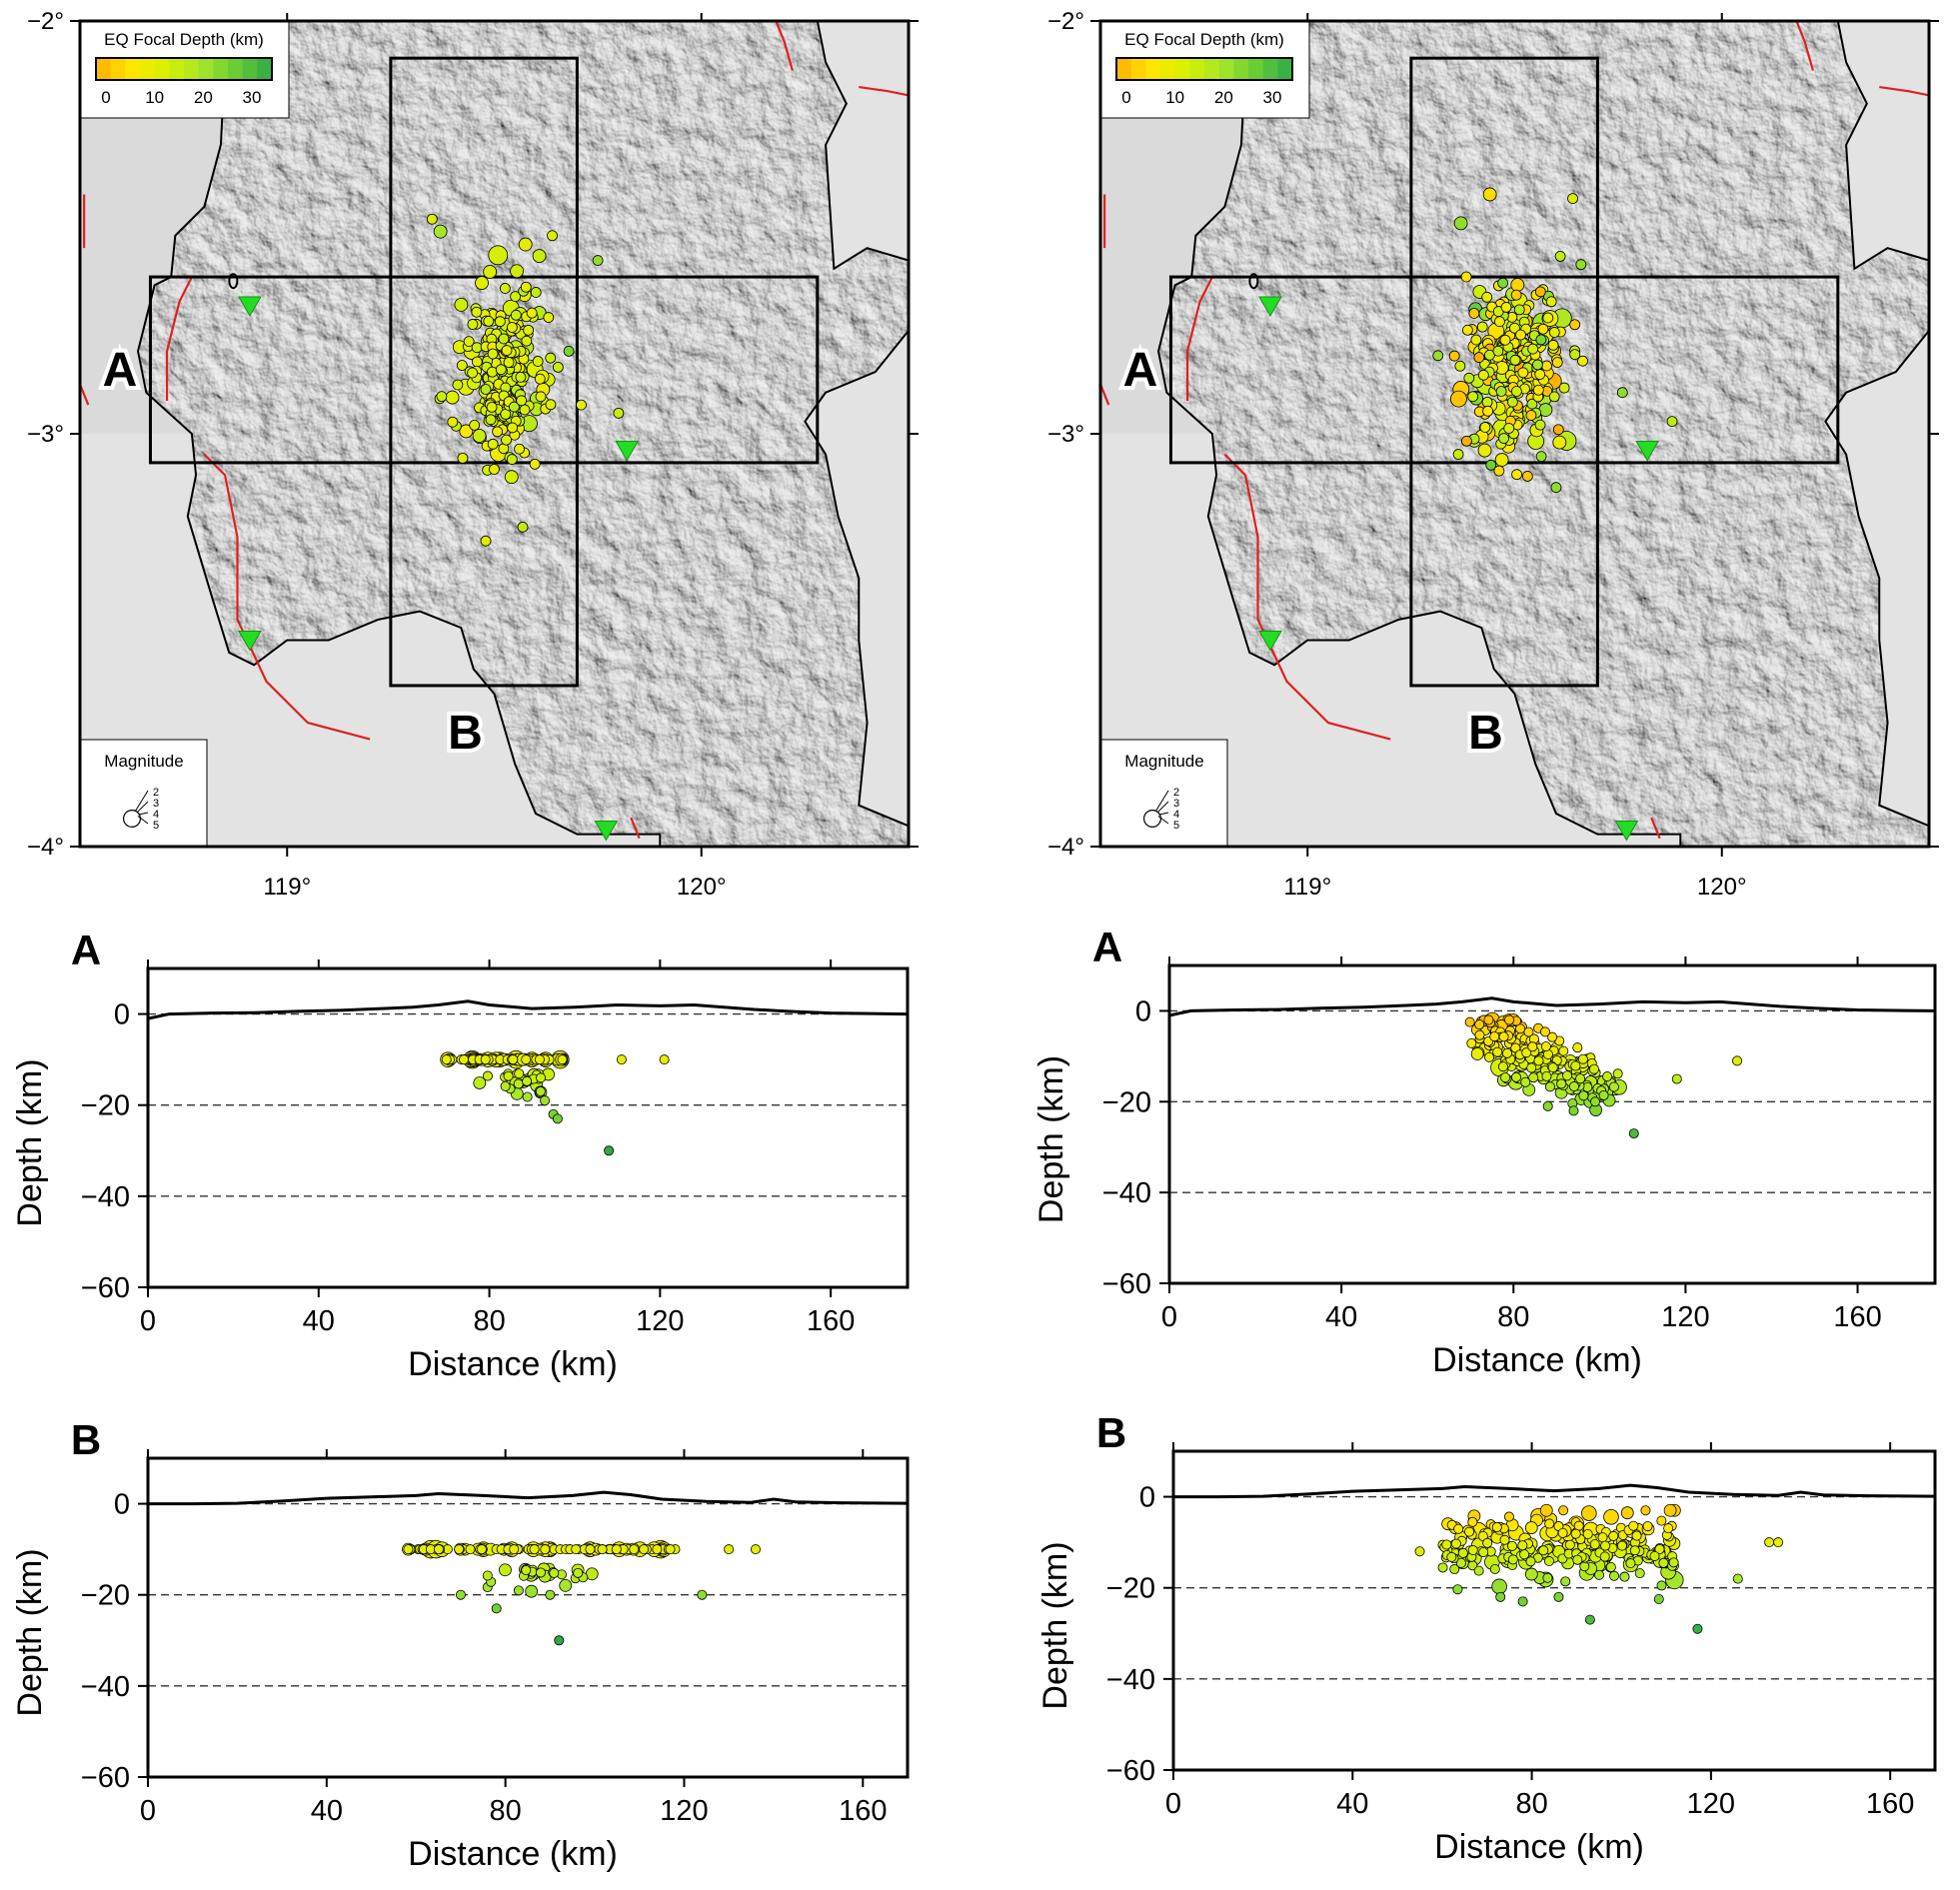 The height and width of the screenshot is (1890, 1960). I want to click on legend-tick-label: 30, so click(252, 97).